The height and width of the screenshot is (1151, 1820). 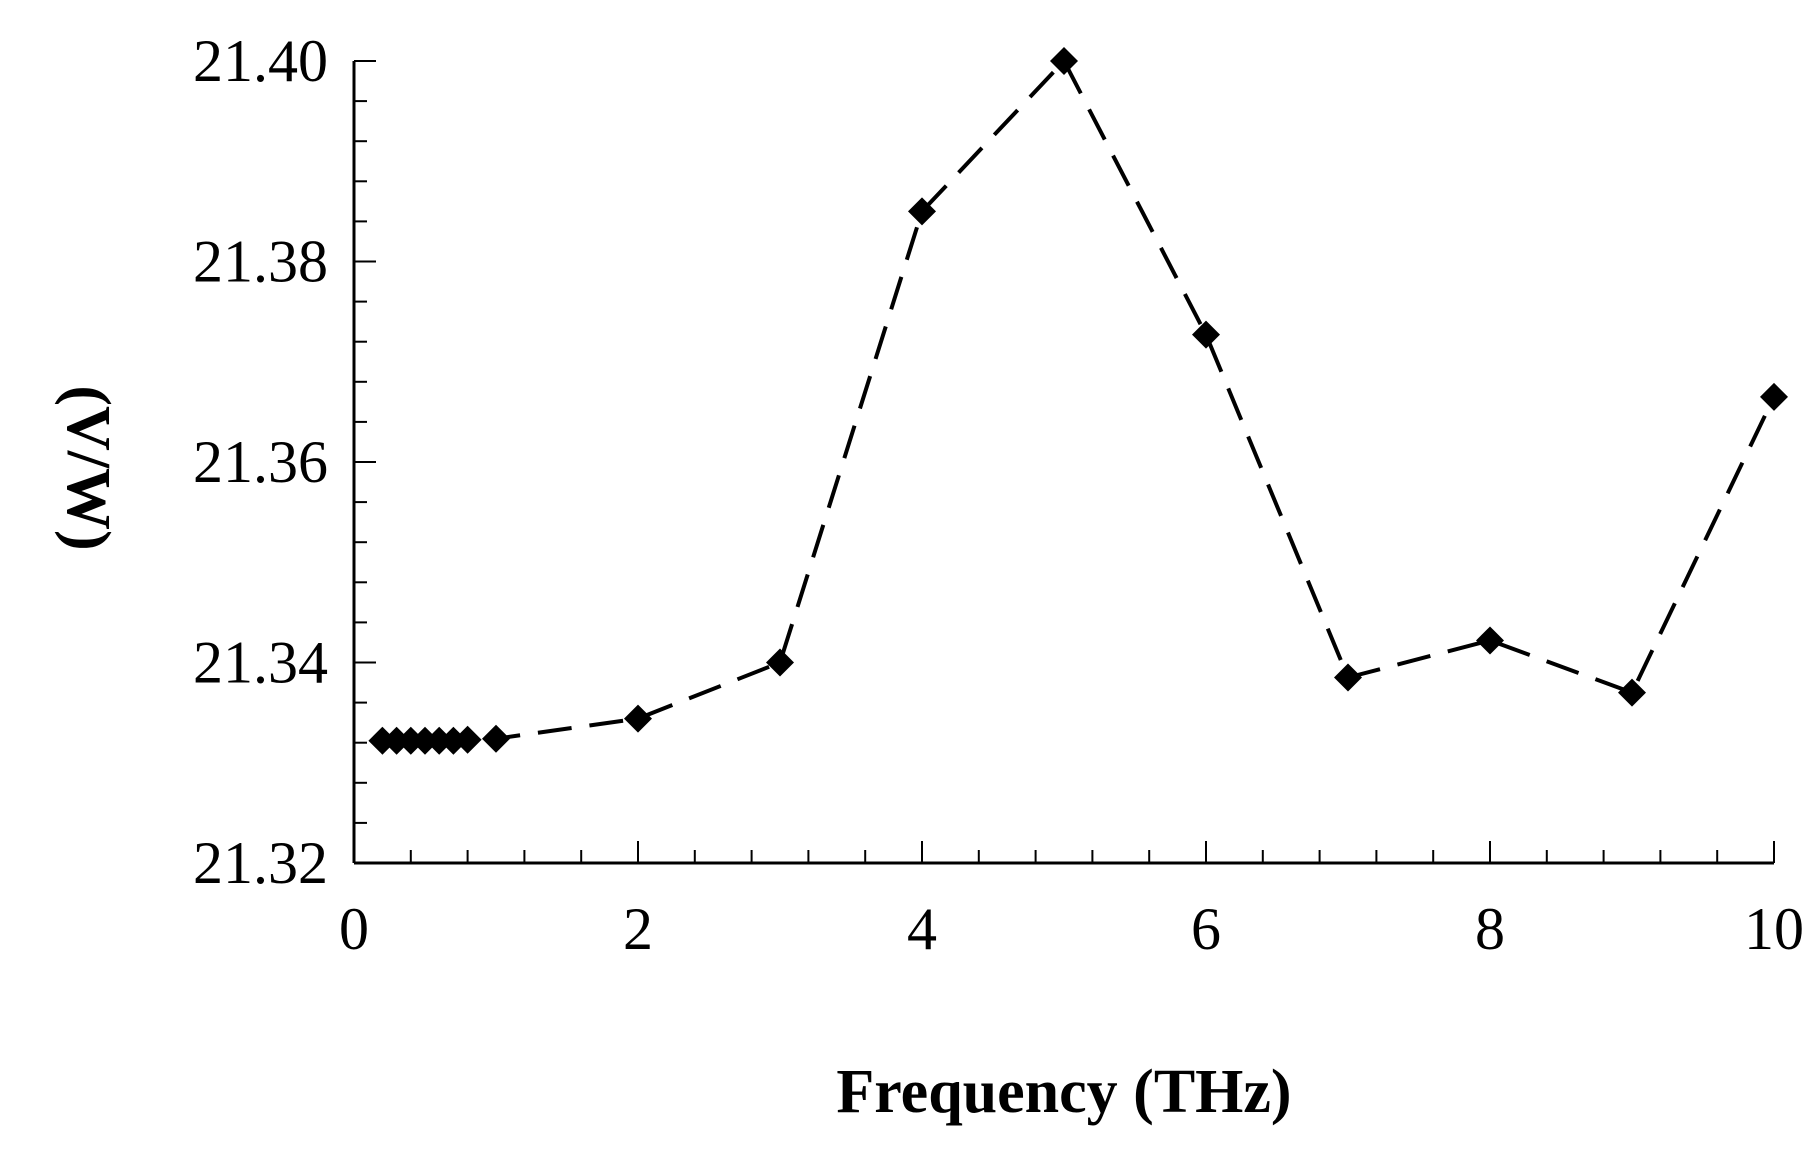 I want to click on x-axis-title: Frequency (THz), so click(x=1063, y=1092).